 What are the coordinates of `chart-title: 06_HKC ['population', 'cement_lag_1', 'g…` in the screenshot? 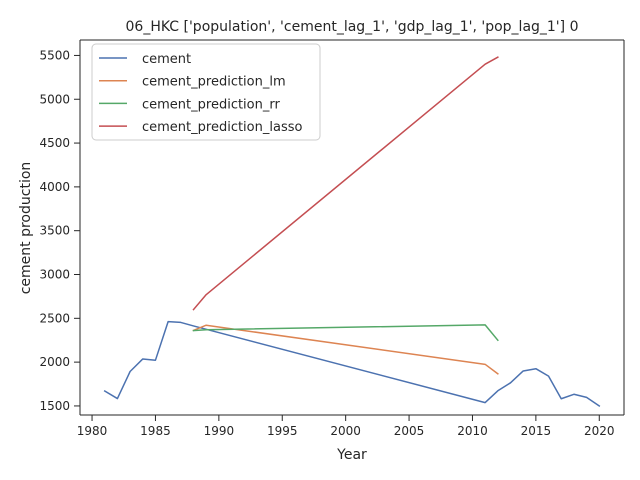 It's located at (352, 27).